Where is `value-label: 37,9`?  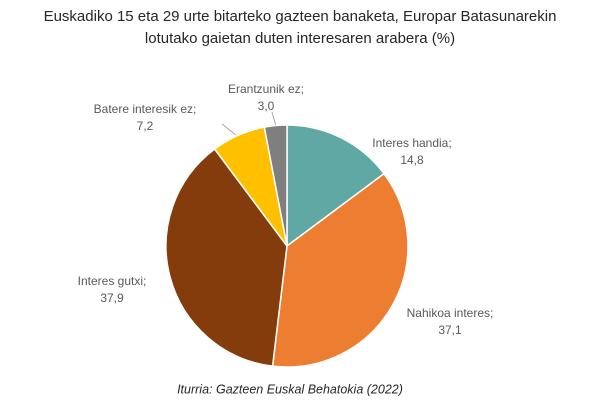 value-label: 37,9 is located at coordinates (112, 298).